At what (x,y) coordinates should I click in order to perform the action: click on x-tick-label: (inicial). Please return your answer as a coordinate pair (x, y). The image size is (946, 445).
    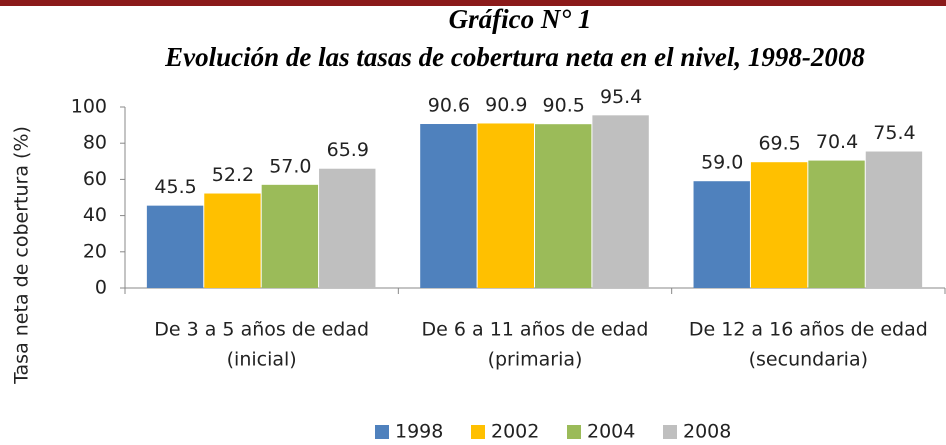
    Looking at the image, I should click on (262, 360).